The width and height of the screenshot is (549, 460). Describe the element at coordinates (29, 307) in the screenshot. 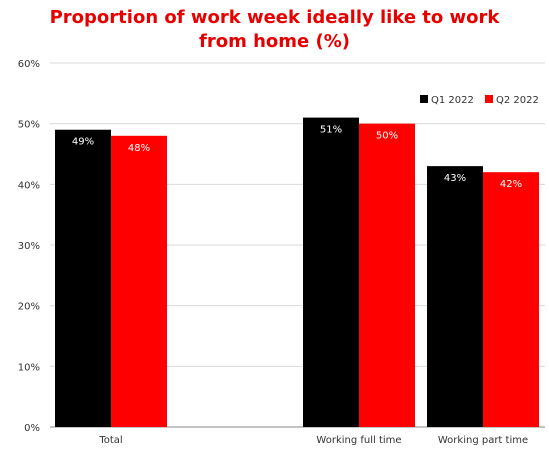

I see `y-tick-label: 20%` at that location.